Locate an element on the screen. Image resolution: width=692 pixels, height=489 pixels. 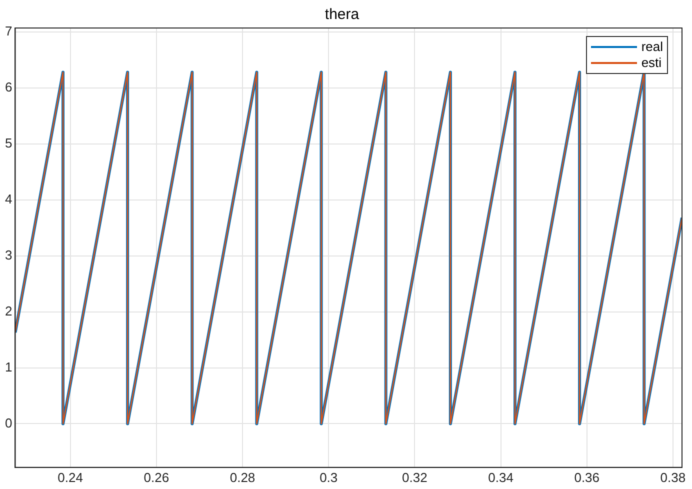
y-tick-label: 7 is located at coordinates (8, 30).